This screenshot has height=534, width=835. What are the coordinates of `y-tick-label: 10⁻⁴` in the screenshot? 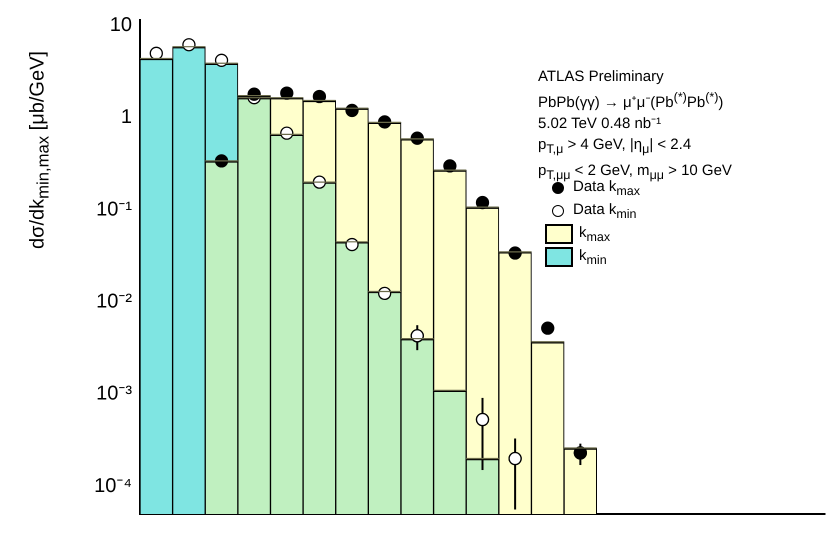 It's located at (113, 485).